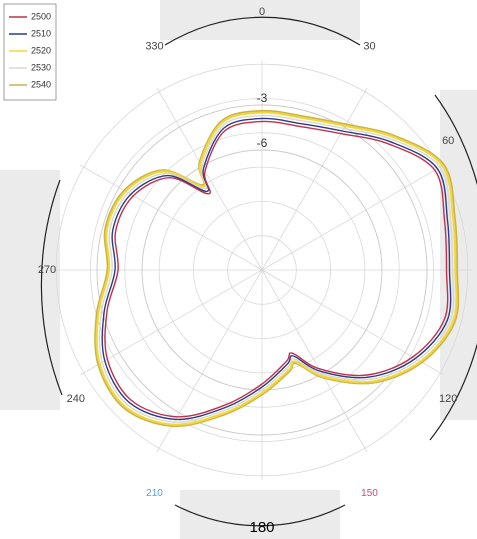 This screenshot has height=539, width=477. I want to click on legend-label: 2530, so click(41, 67).